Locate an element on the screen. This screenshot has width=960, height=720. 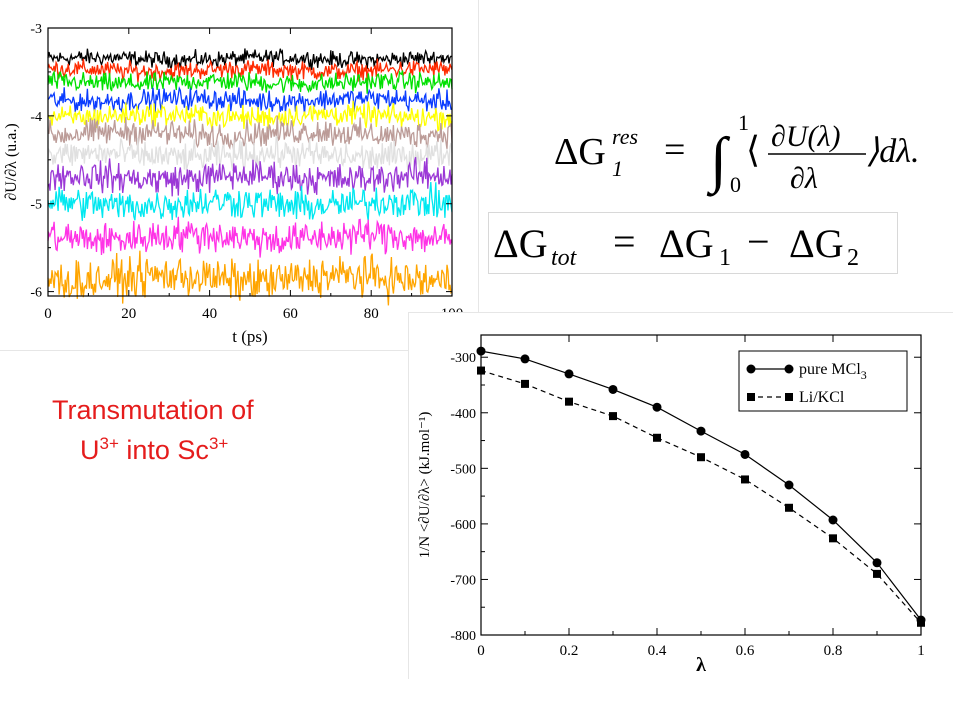
eq2-minus: − is located at coordinates (758, 241).